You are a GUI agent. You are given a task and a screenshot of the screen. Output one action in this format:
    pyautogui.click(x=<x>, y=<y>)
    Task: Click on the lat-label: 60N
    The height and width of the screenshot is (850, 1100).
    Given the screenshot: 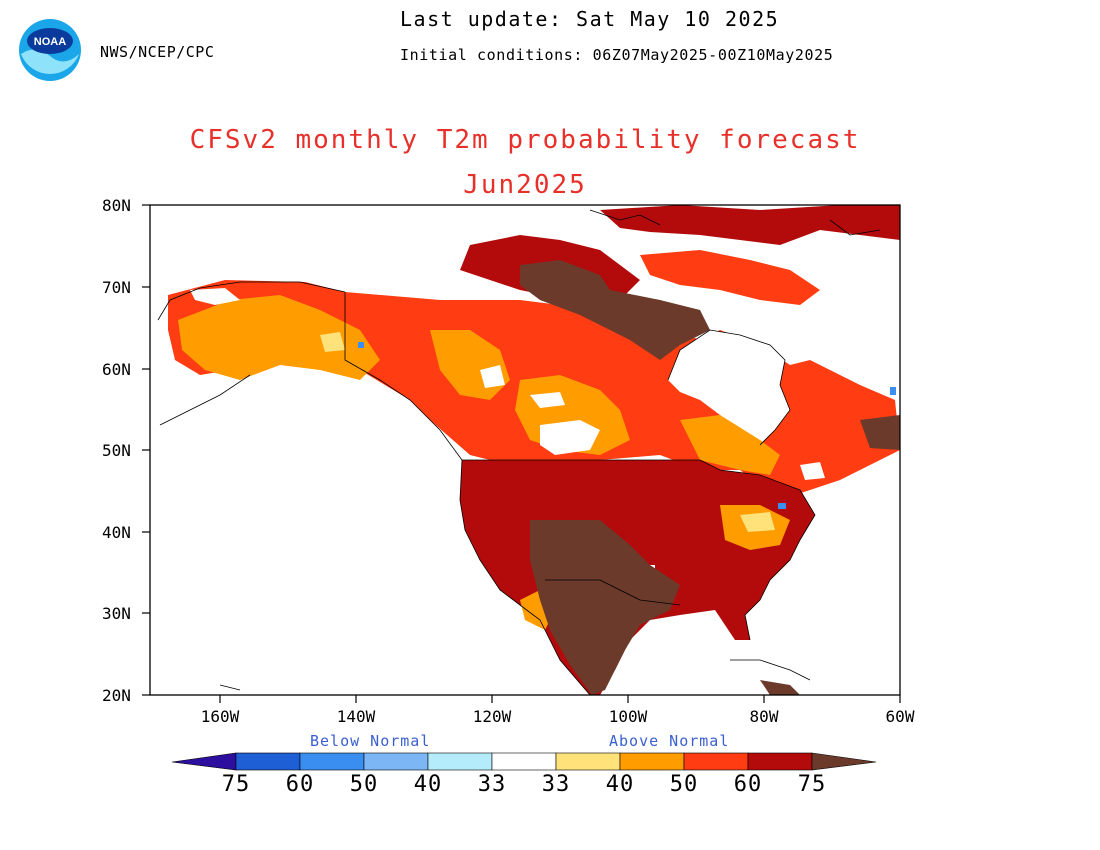 What is the action you would take?
    pyautogui.click(x=116, y=369)
    